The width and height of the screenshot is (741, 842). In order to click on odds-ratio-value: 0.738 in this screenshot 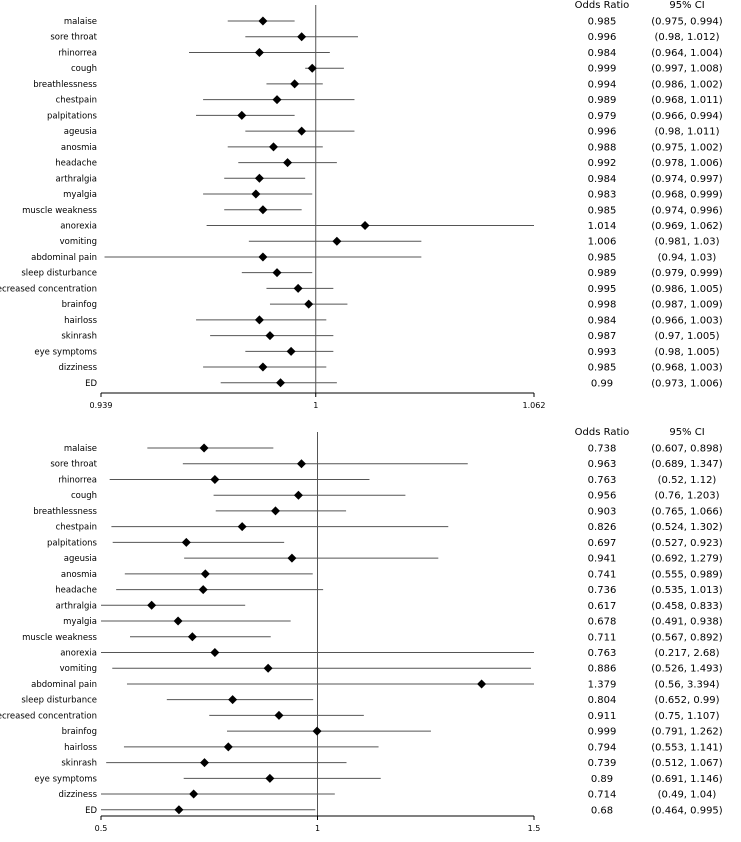, I will do `click(602, 449)`.